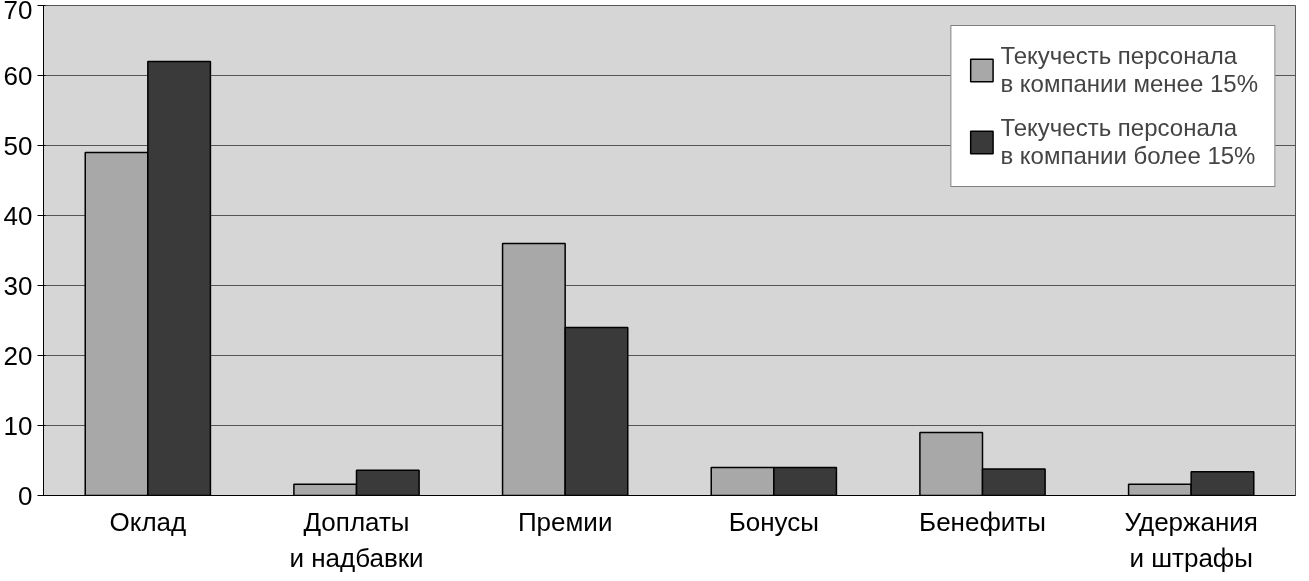  Describe the element at coordinates (1128, 142) in the screenshot. I see `legend-label: Текучесть персонала в компании более 15%` at that location.